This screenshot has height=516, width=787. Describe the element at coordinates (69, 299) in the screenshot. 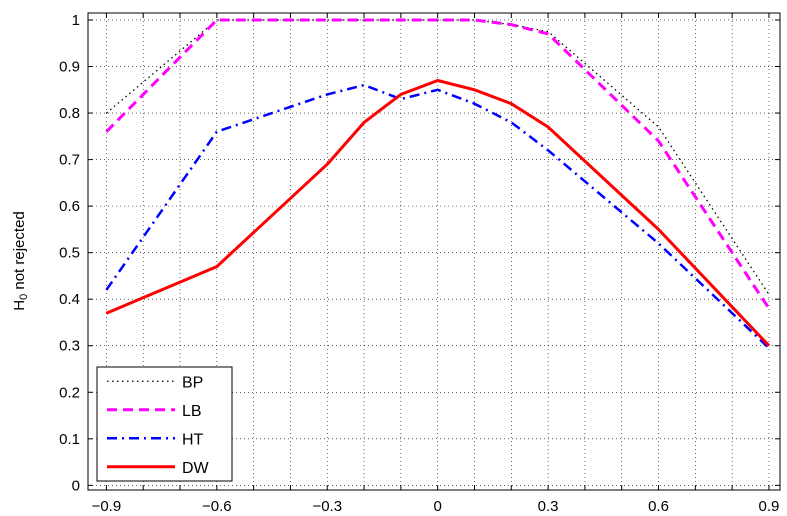

I see `y-tick-label: 0.4` at that location.